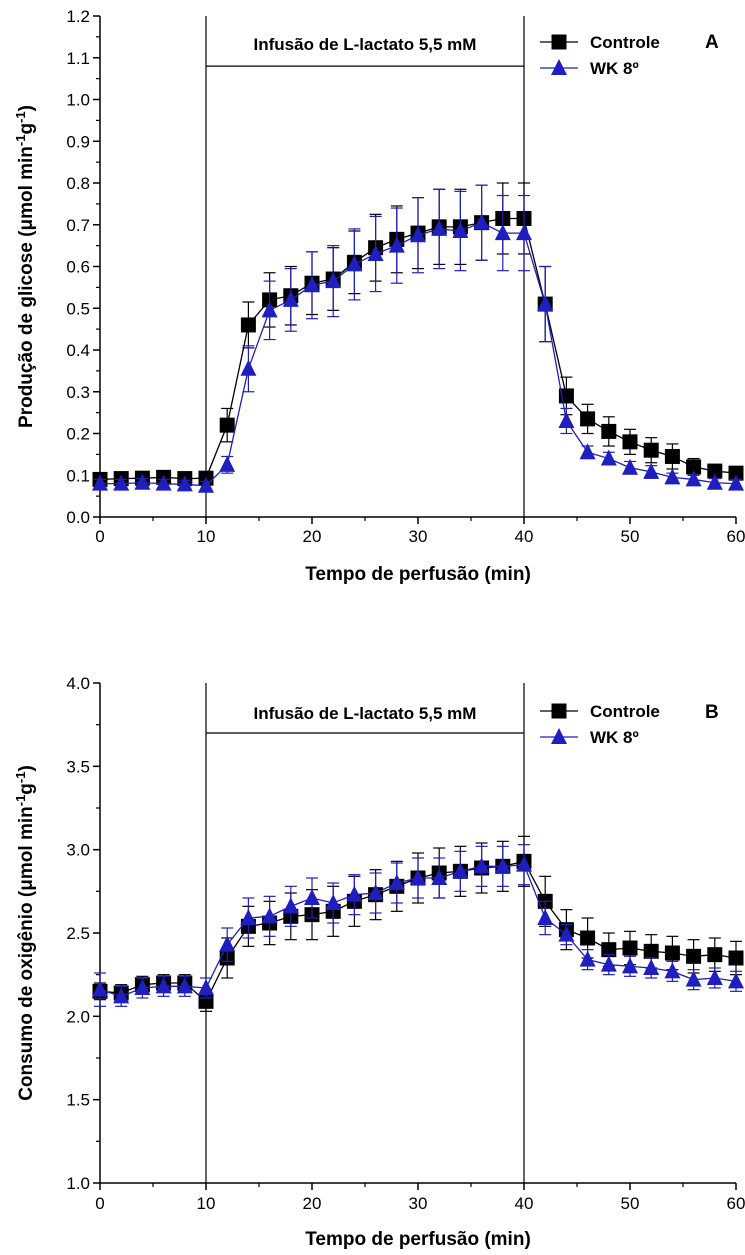 This screenshot has height=1255, width=745. Describe the element at coordinates (712, 712) in the screenshot. I see `panel-letter: B` at that location.